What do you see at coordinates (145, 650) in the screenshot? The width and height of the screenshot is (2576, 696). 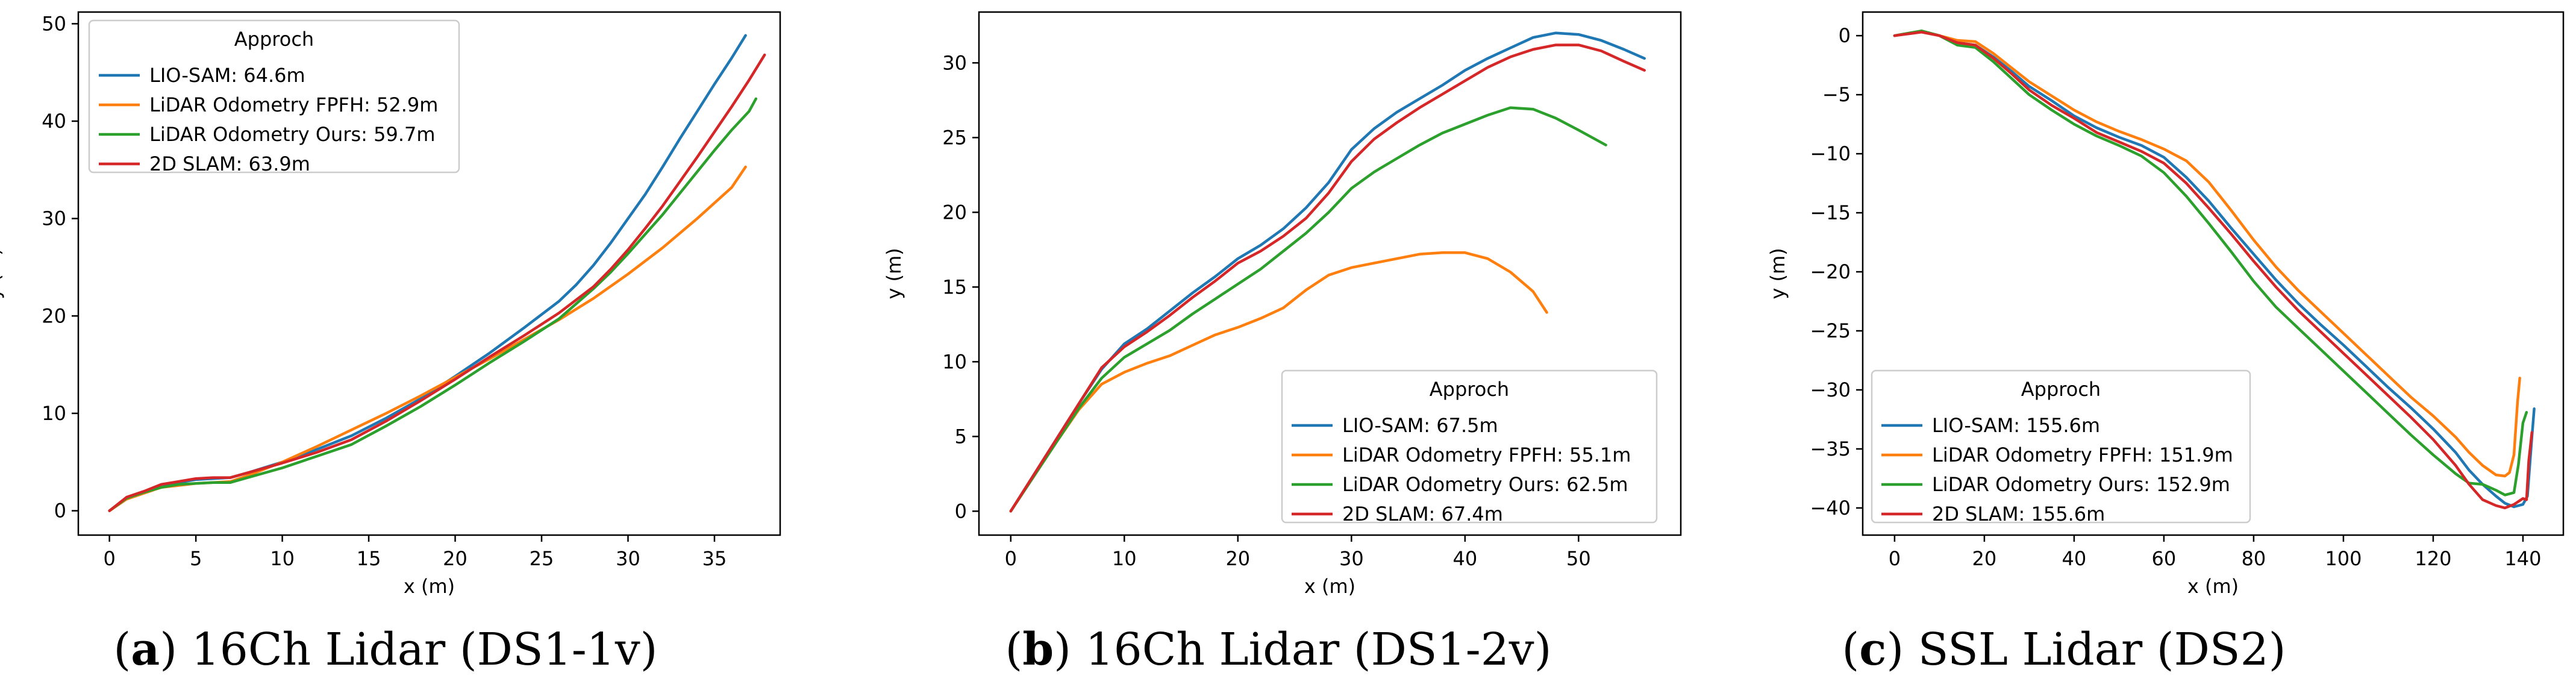 I see `caption-a-letter: a` at bounding box center [145, 650].